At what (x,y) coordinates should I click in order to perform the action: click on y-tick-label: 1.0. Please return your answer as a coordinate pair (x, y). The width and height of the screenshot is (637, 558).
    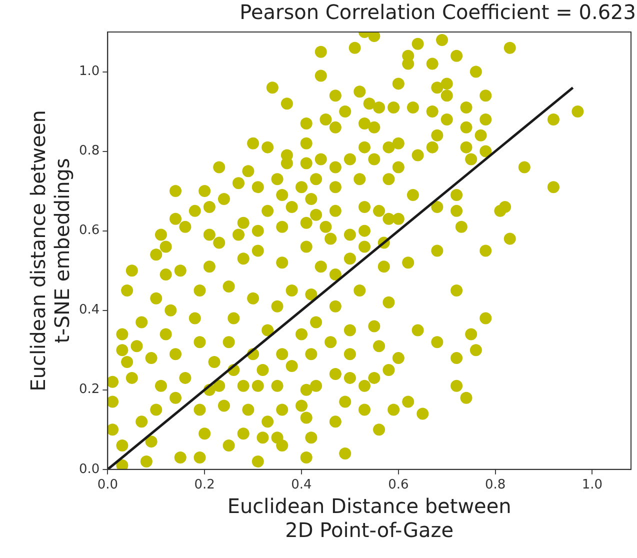
    Looking at the image, I should click on (89, 72).